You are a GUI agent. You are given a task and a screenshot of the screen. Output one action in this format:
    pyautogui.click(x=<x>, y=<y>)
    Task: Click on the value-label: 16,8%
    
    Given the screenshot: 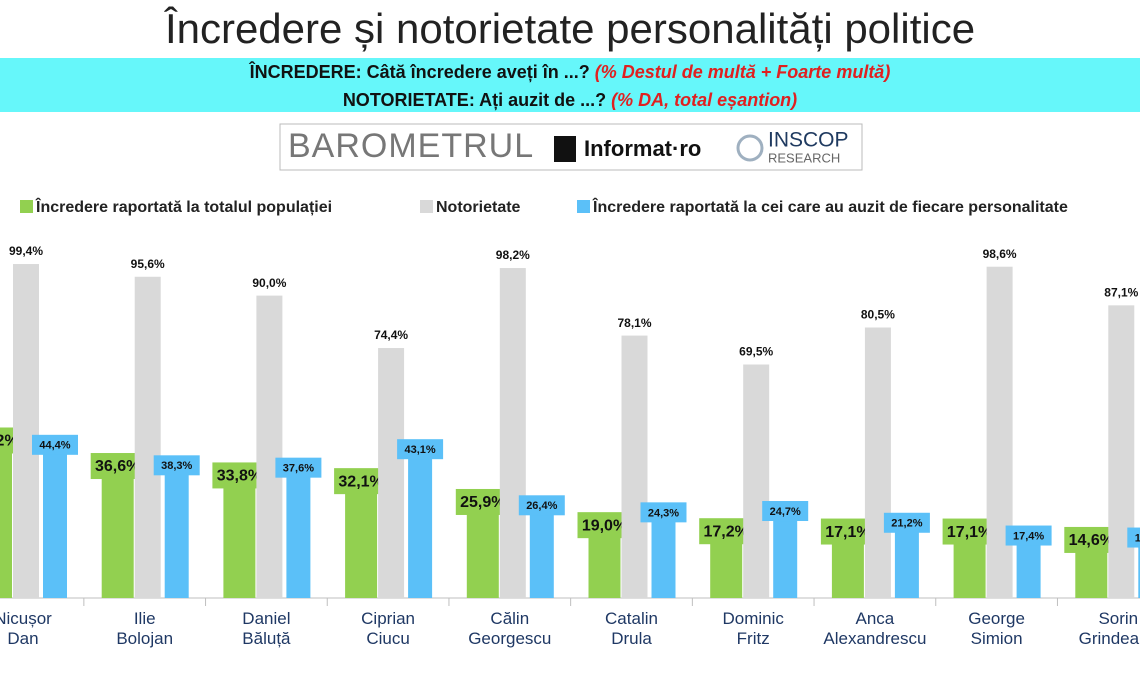 What is the action you would take?
    pyautogui.click(x=1137, y=538)
    